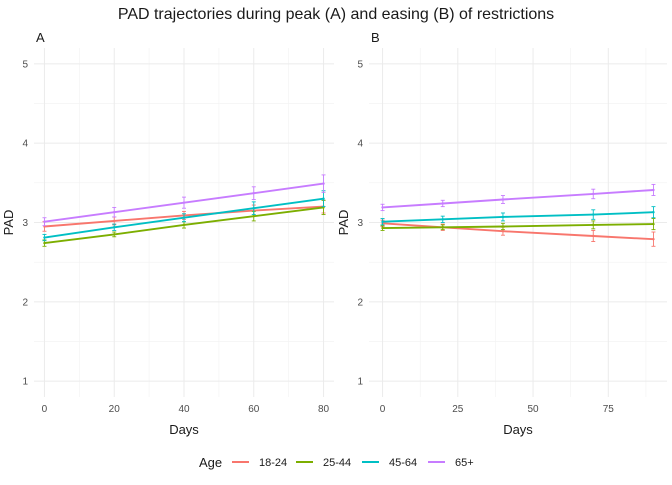 This screenshot has height=485, width=672. I want to click on panel-label: B, so click(375, 37).